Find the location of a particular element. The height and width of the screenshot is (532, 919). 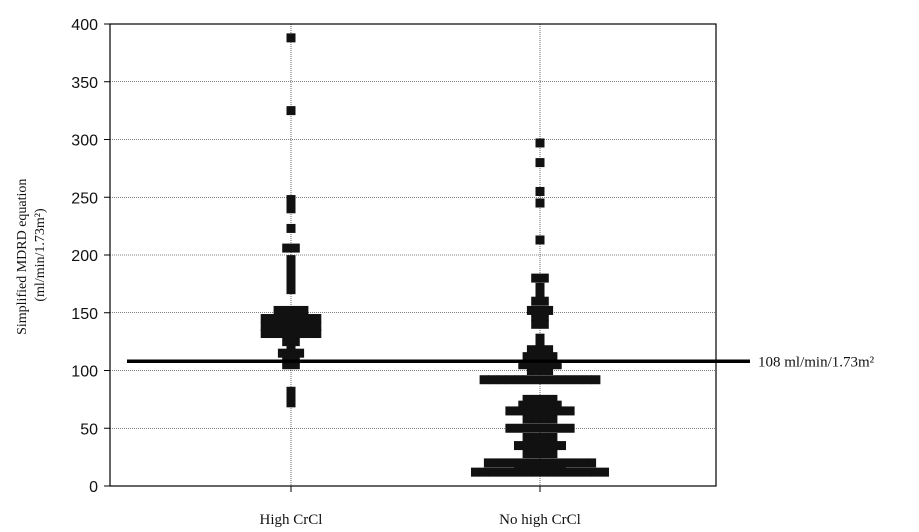

y-tick-label: 100 is located at coordinates (84, 372).